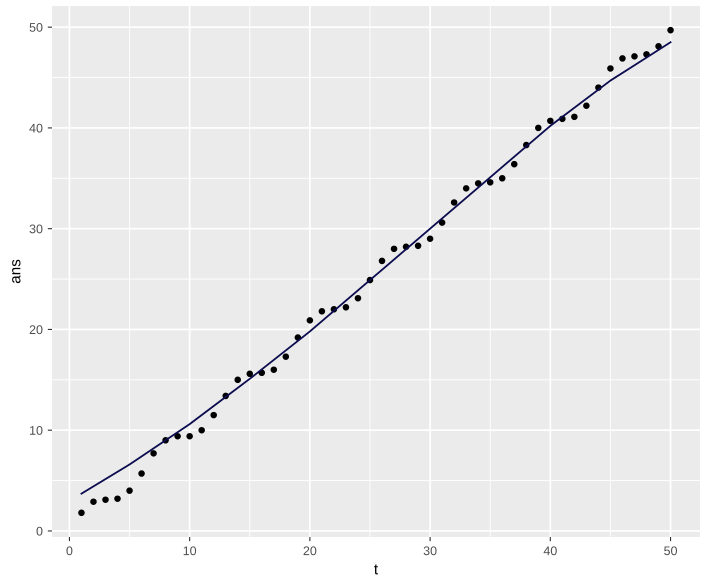  Describe the element at coordinates (16, 272) in the screenshot. I see `y-axis-title: ans` at that location.